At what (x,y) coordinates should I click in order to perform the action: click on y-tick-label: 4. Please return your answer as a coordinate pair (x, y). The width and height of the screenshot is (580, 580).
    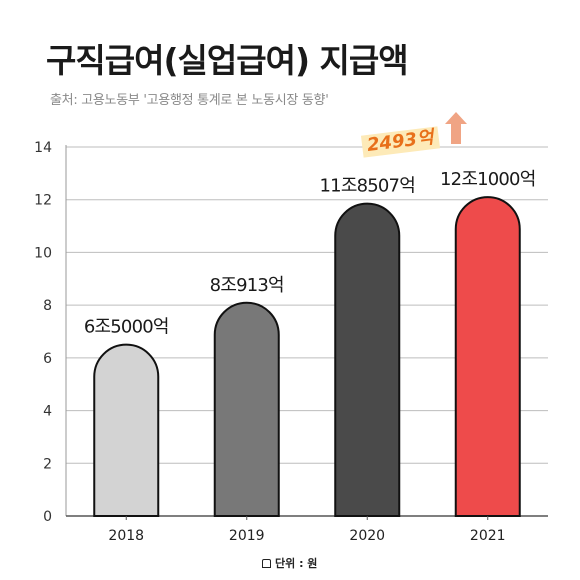
    Looking at the image, I should click on (47, 412).